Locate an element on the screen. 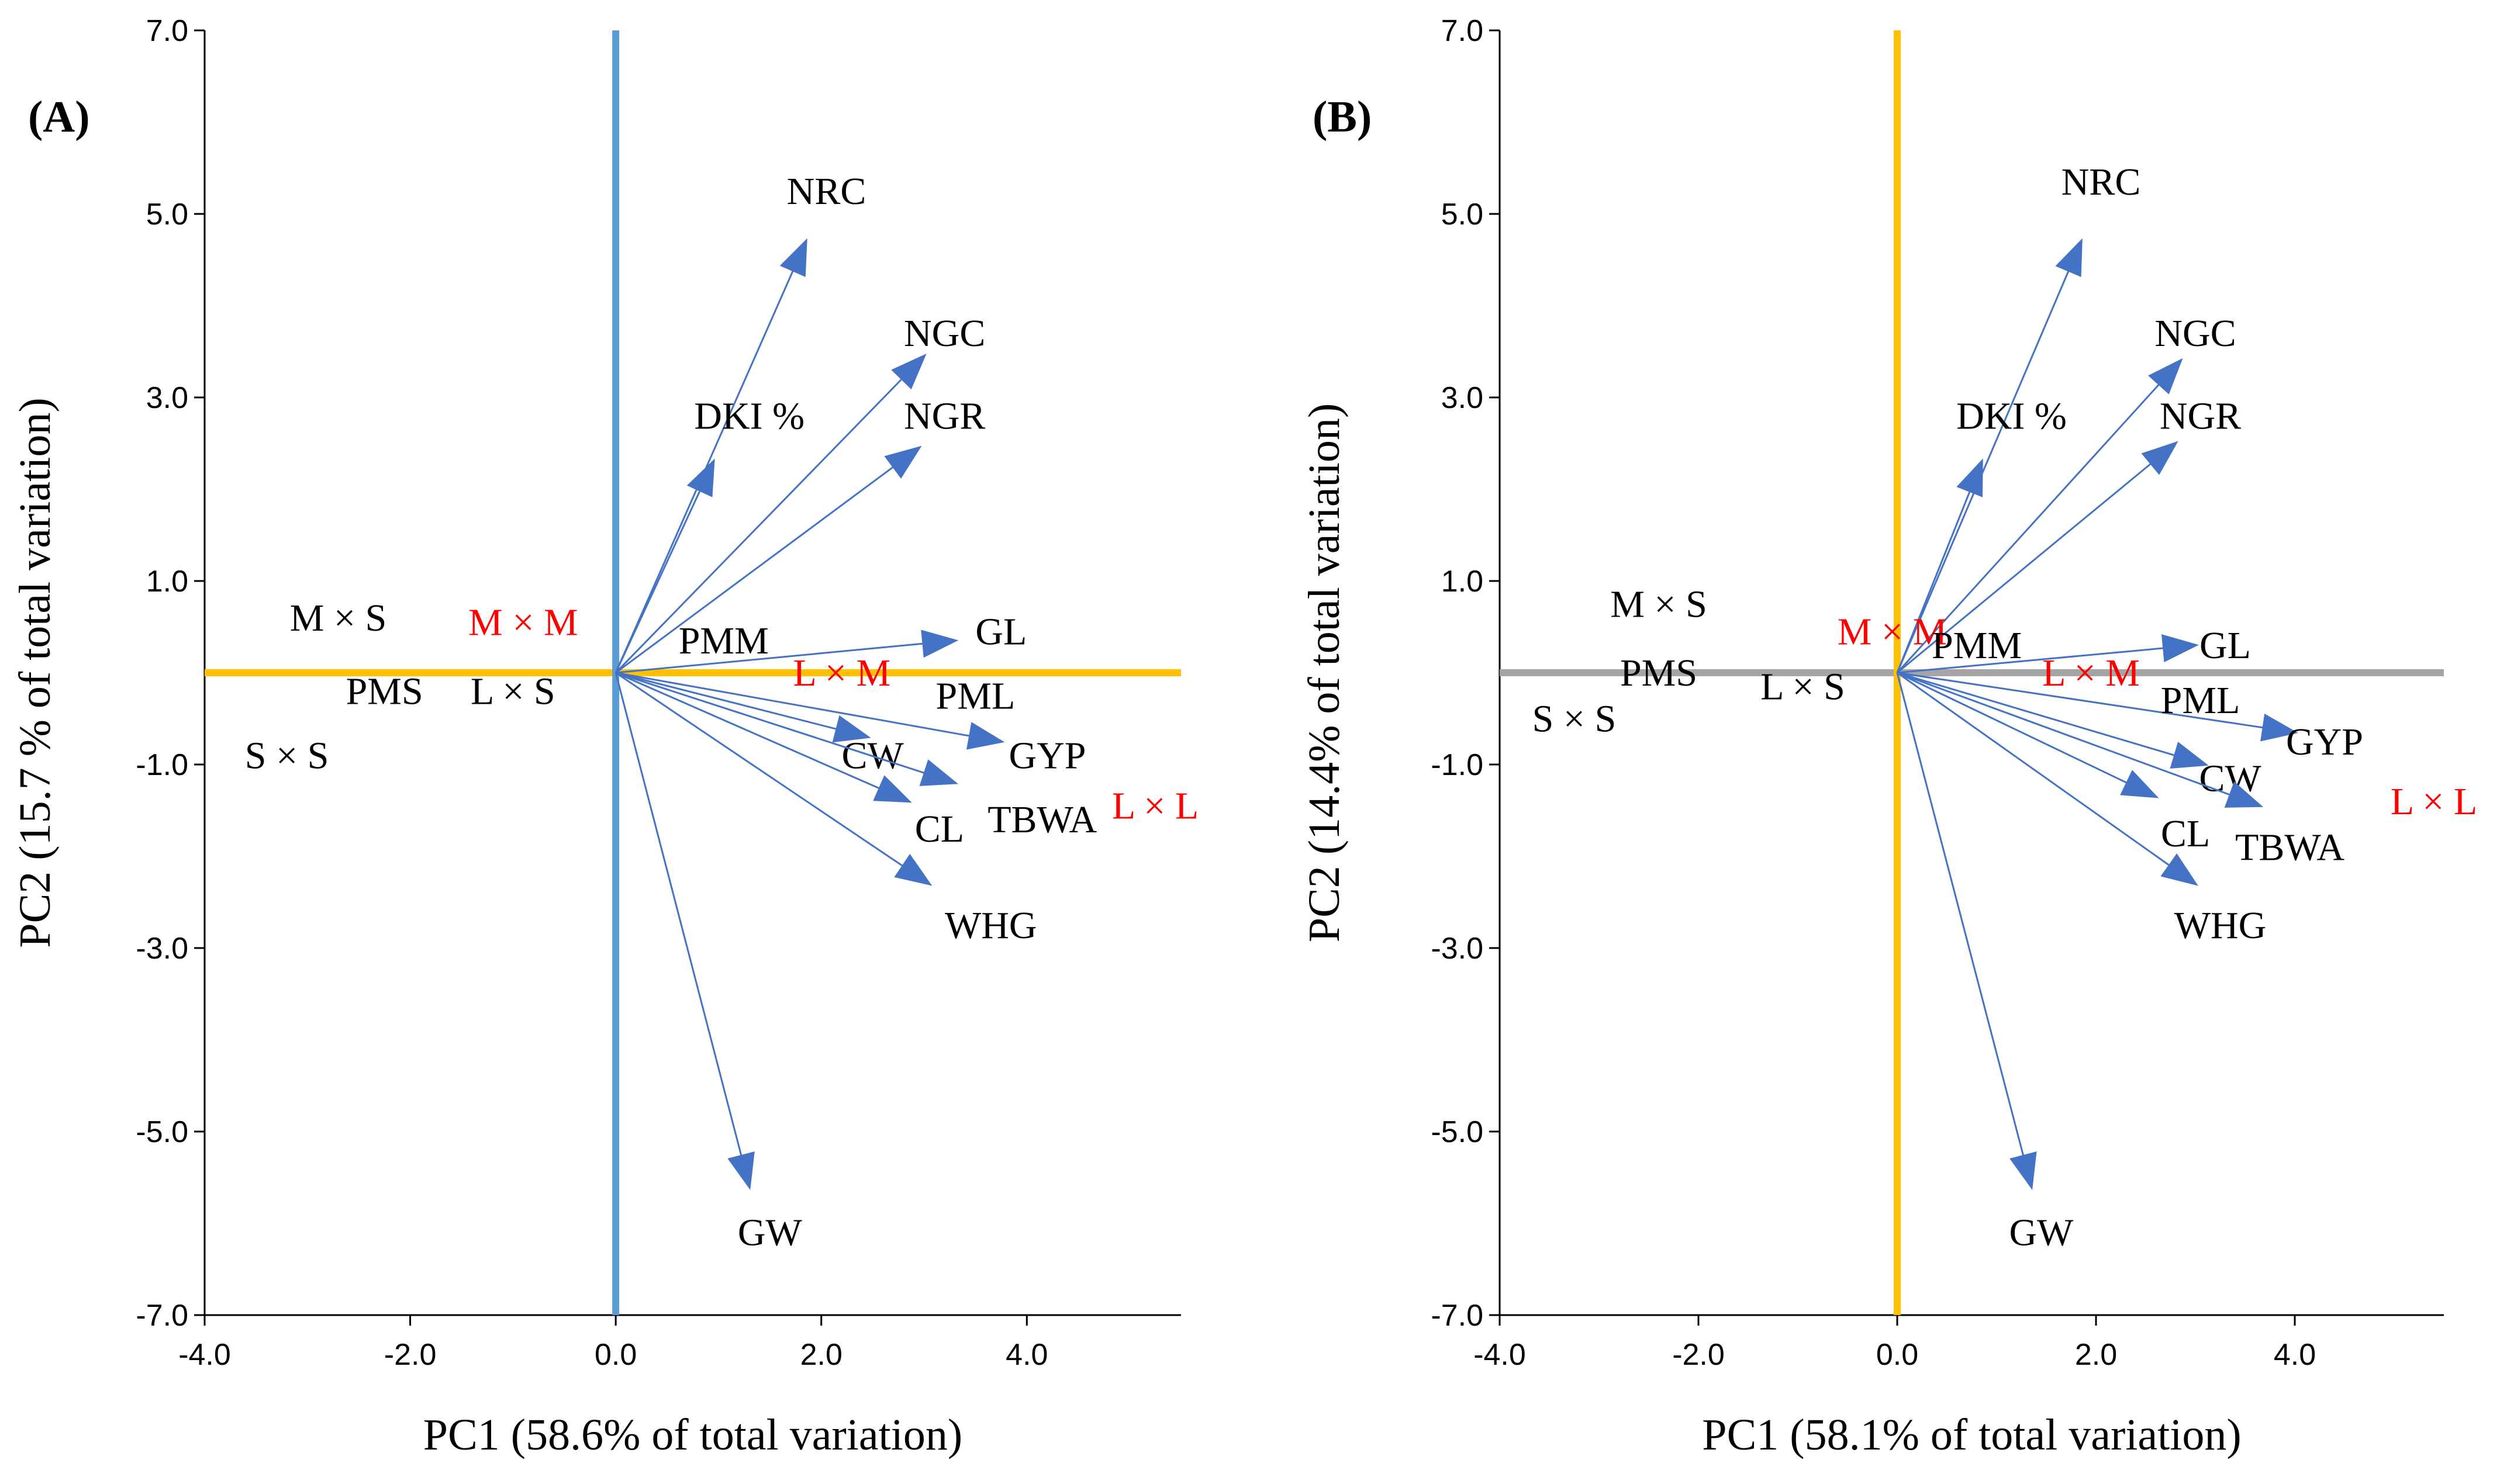 This screenshot has height=1484, width=2500. panel-label: (A) is located at coordinates (59, 116).